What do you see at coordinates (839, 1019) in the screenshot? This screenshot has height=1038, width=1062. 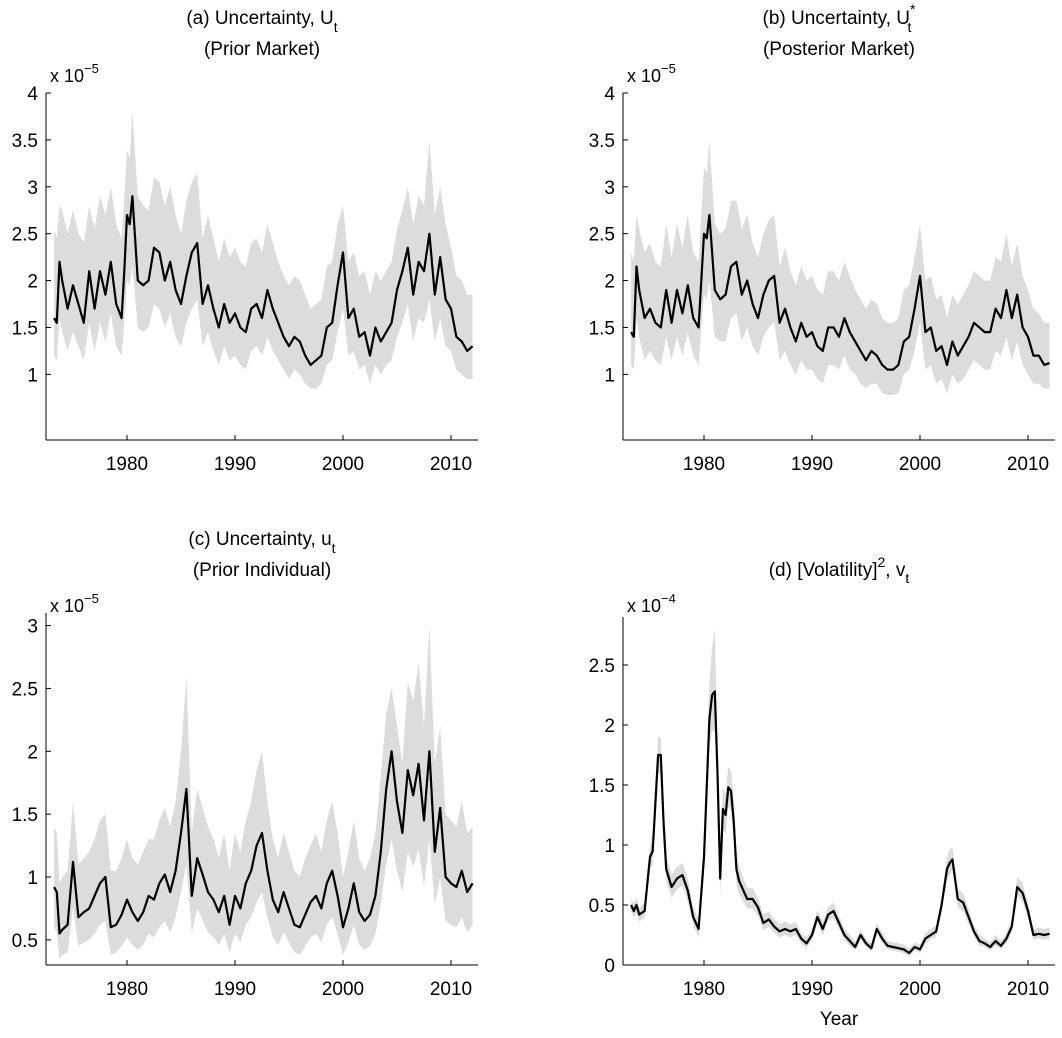 I see `x-axis-label: Year` at bounding box center [839, 1019].